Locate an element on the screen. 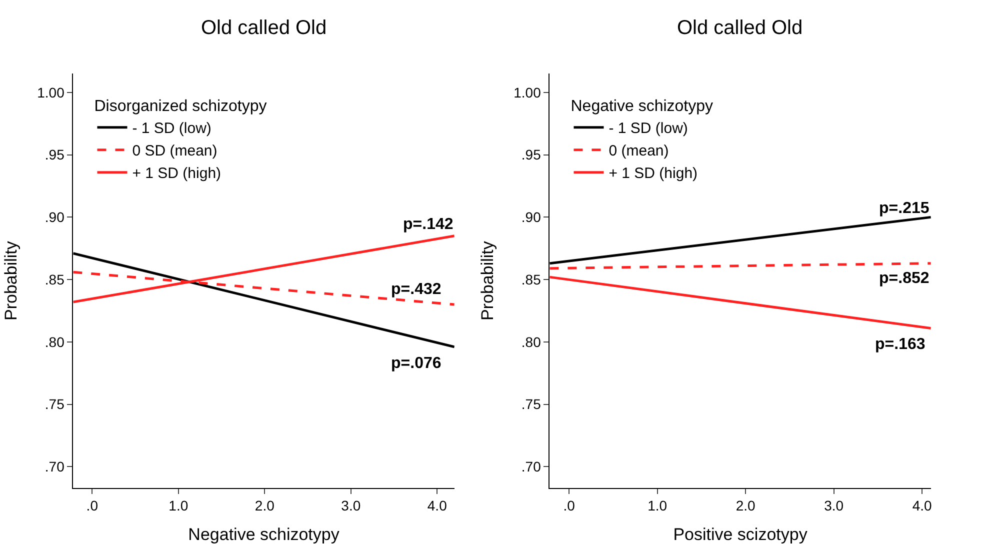 The image size is (989, 551). legend-title: Disorganized schizotypy is located at coordinates (180, 107).